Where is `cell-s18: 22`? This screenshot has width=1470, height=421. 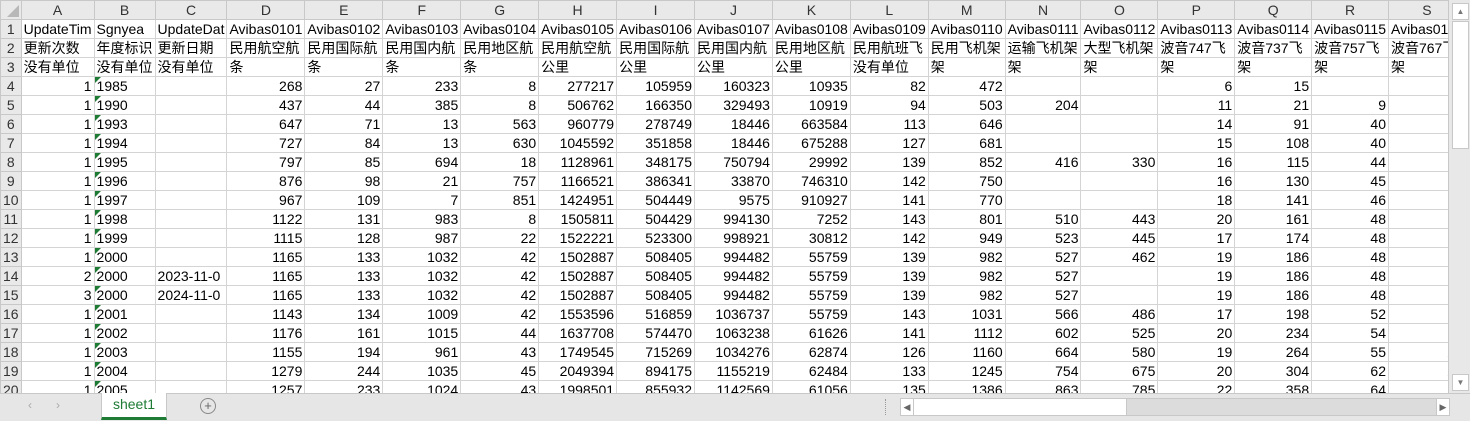
cell-s18: 22 is located at coordinates (1417, 352).